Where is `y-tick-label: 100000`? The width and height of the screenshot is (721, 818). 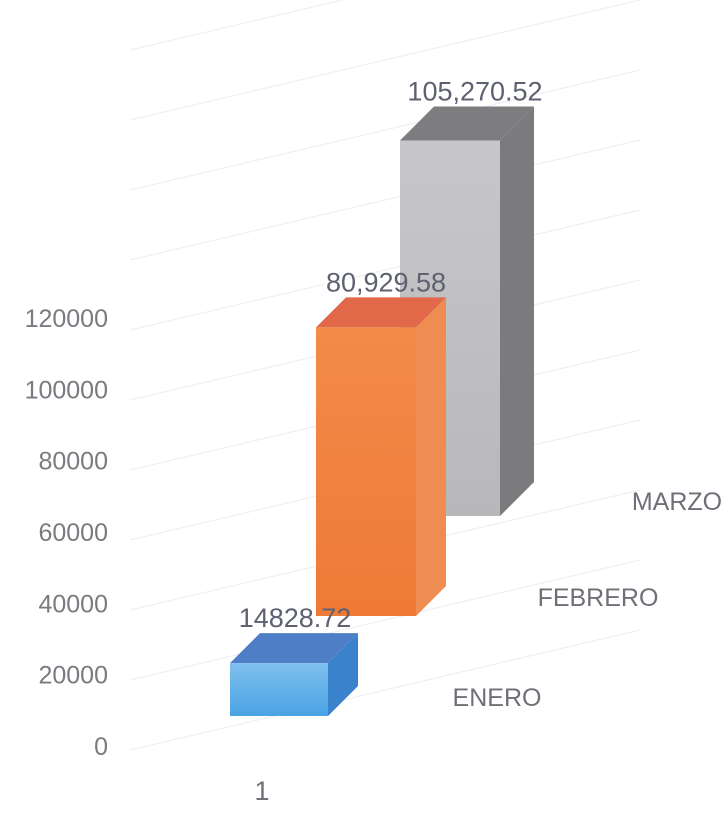
y-tick-label: 100000 is located at coordinates (66, 390).